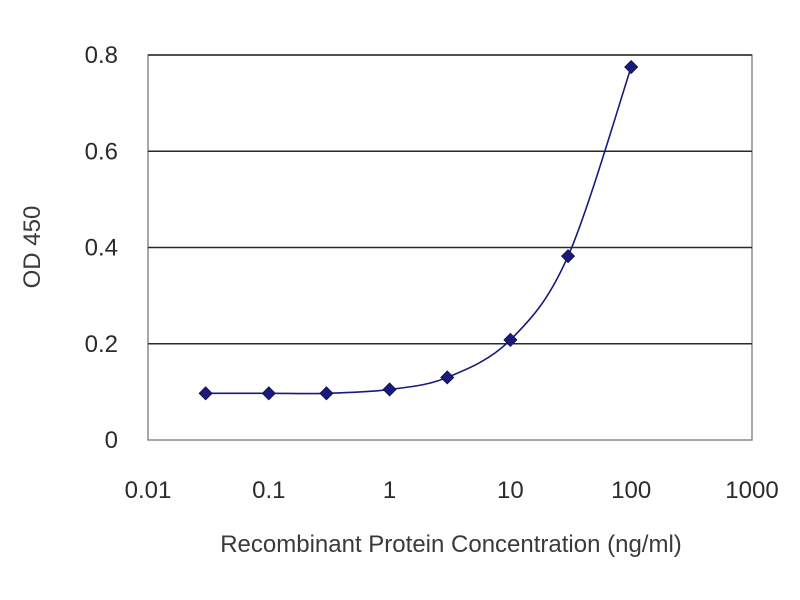 This screenshot has height=600, width=800. What do you see at coordinates (389, 490) in the screenshot?
I see `x-tick-label: 1` at bounding box center [389, 490].